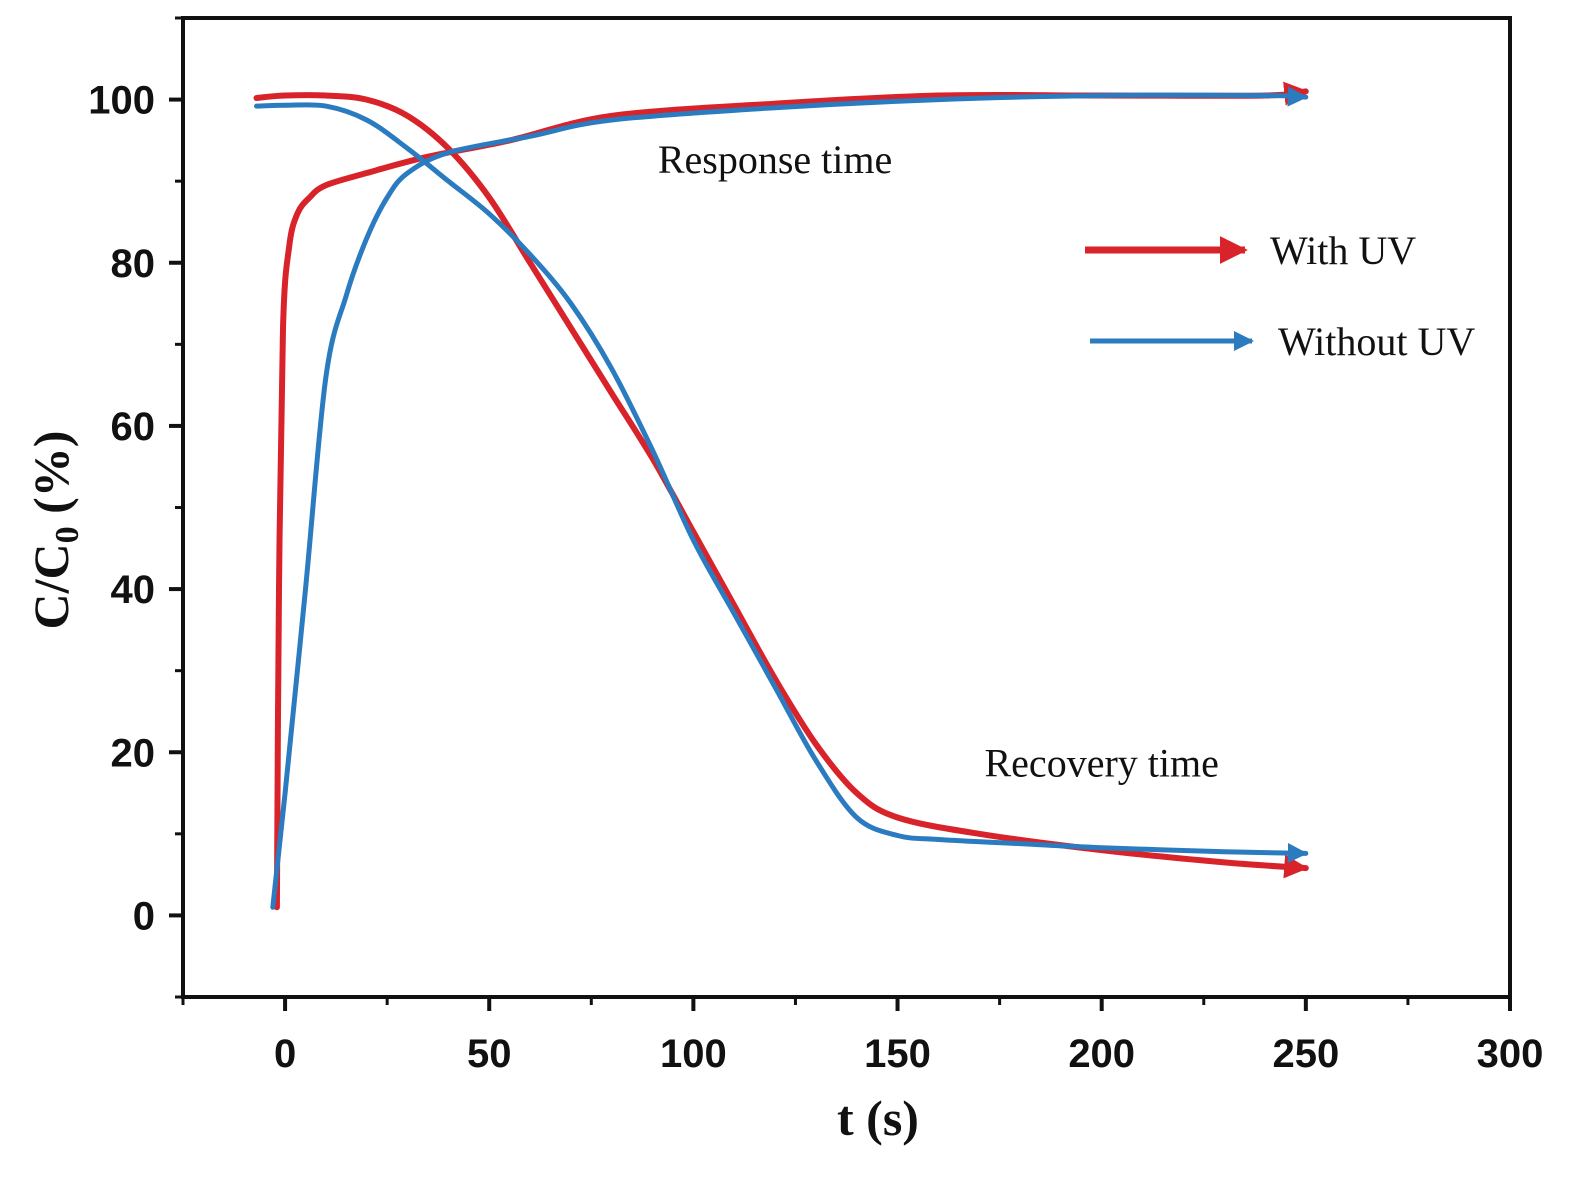  Describe the element at coordinates (775, 159) in the screenshot. I see `annotation-response-time: Response time` at that location.